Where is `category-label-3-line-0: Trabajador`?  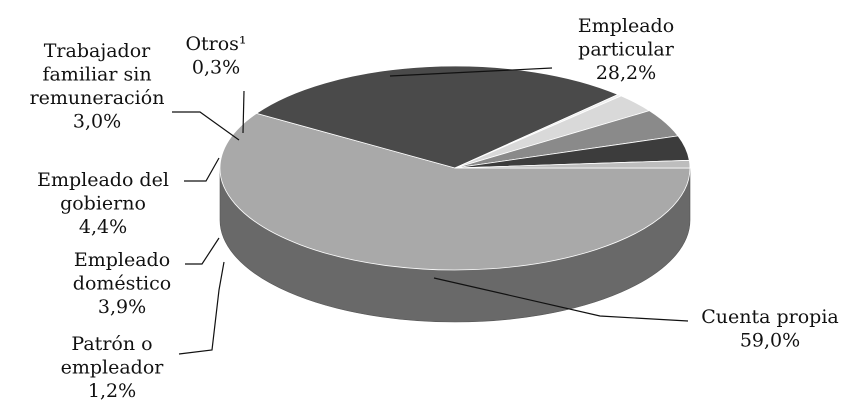 category-label-3-line-0: Trabajador is located at coordinates (97, 51).